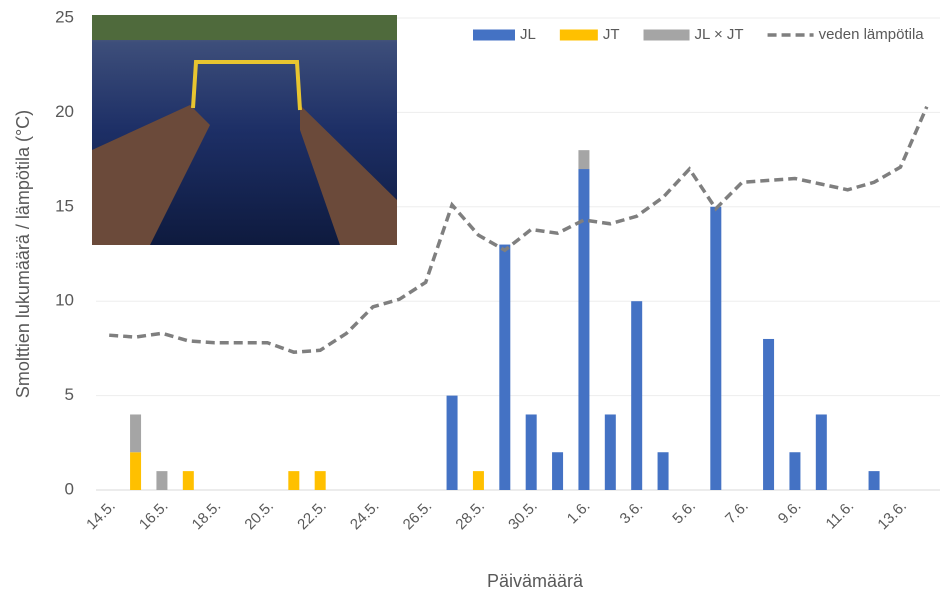  I want to click on x-tick-label: 30.5., so click(523, 516).